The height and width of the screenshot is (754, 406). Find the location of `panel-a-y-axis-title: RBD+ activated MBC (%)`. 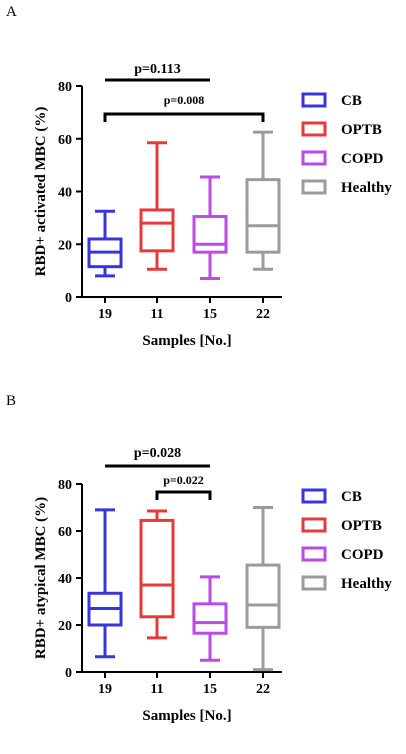

panel-a-y-axis-title: RBD+ activated MBC (%) is located at coordinates (41, 192).